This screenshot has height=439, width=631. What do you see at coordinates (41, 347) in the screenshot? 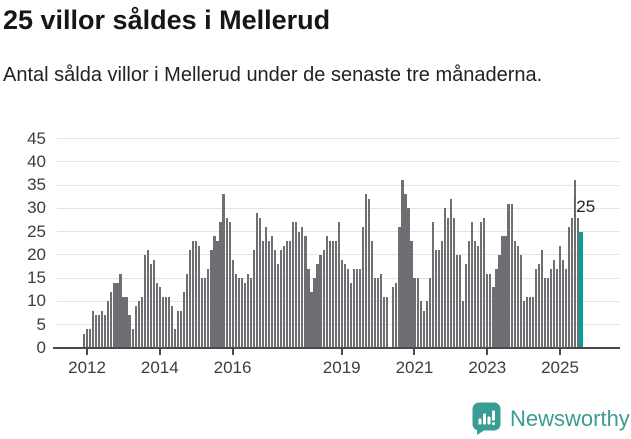
I see `y-axis-tick-label: 0` at bounding box center [41, 347].